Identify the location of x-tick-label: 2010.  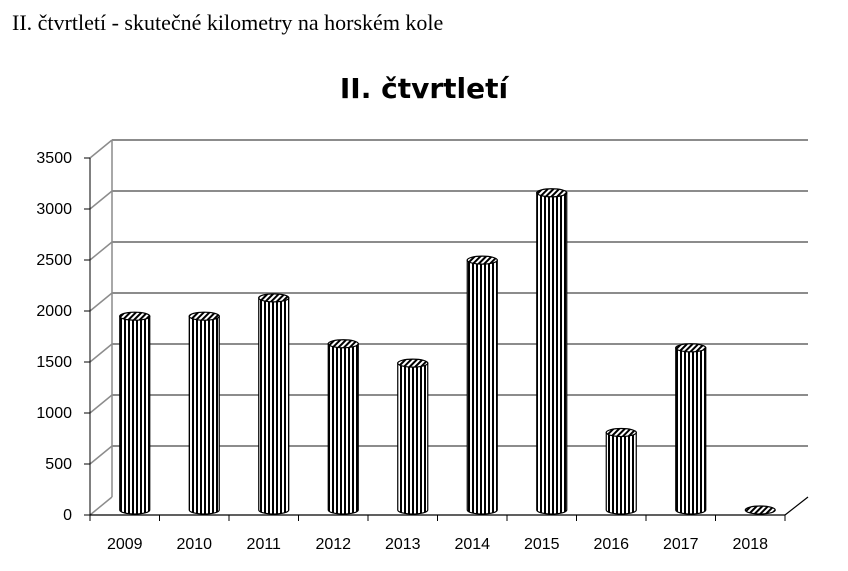
(194, 544).